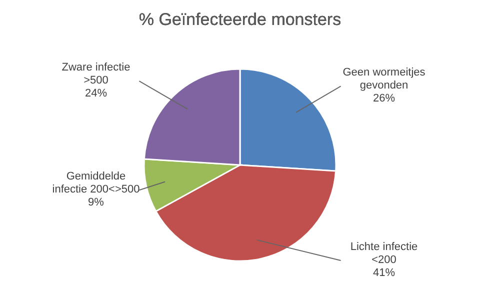 The width and height of the screenshot is (480, 288). I want to click on slice-label: Gemiddelde infectie 200<>500, so click(96, 183).